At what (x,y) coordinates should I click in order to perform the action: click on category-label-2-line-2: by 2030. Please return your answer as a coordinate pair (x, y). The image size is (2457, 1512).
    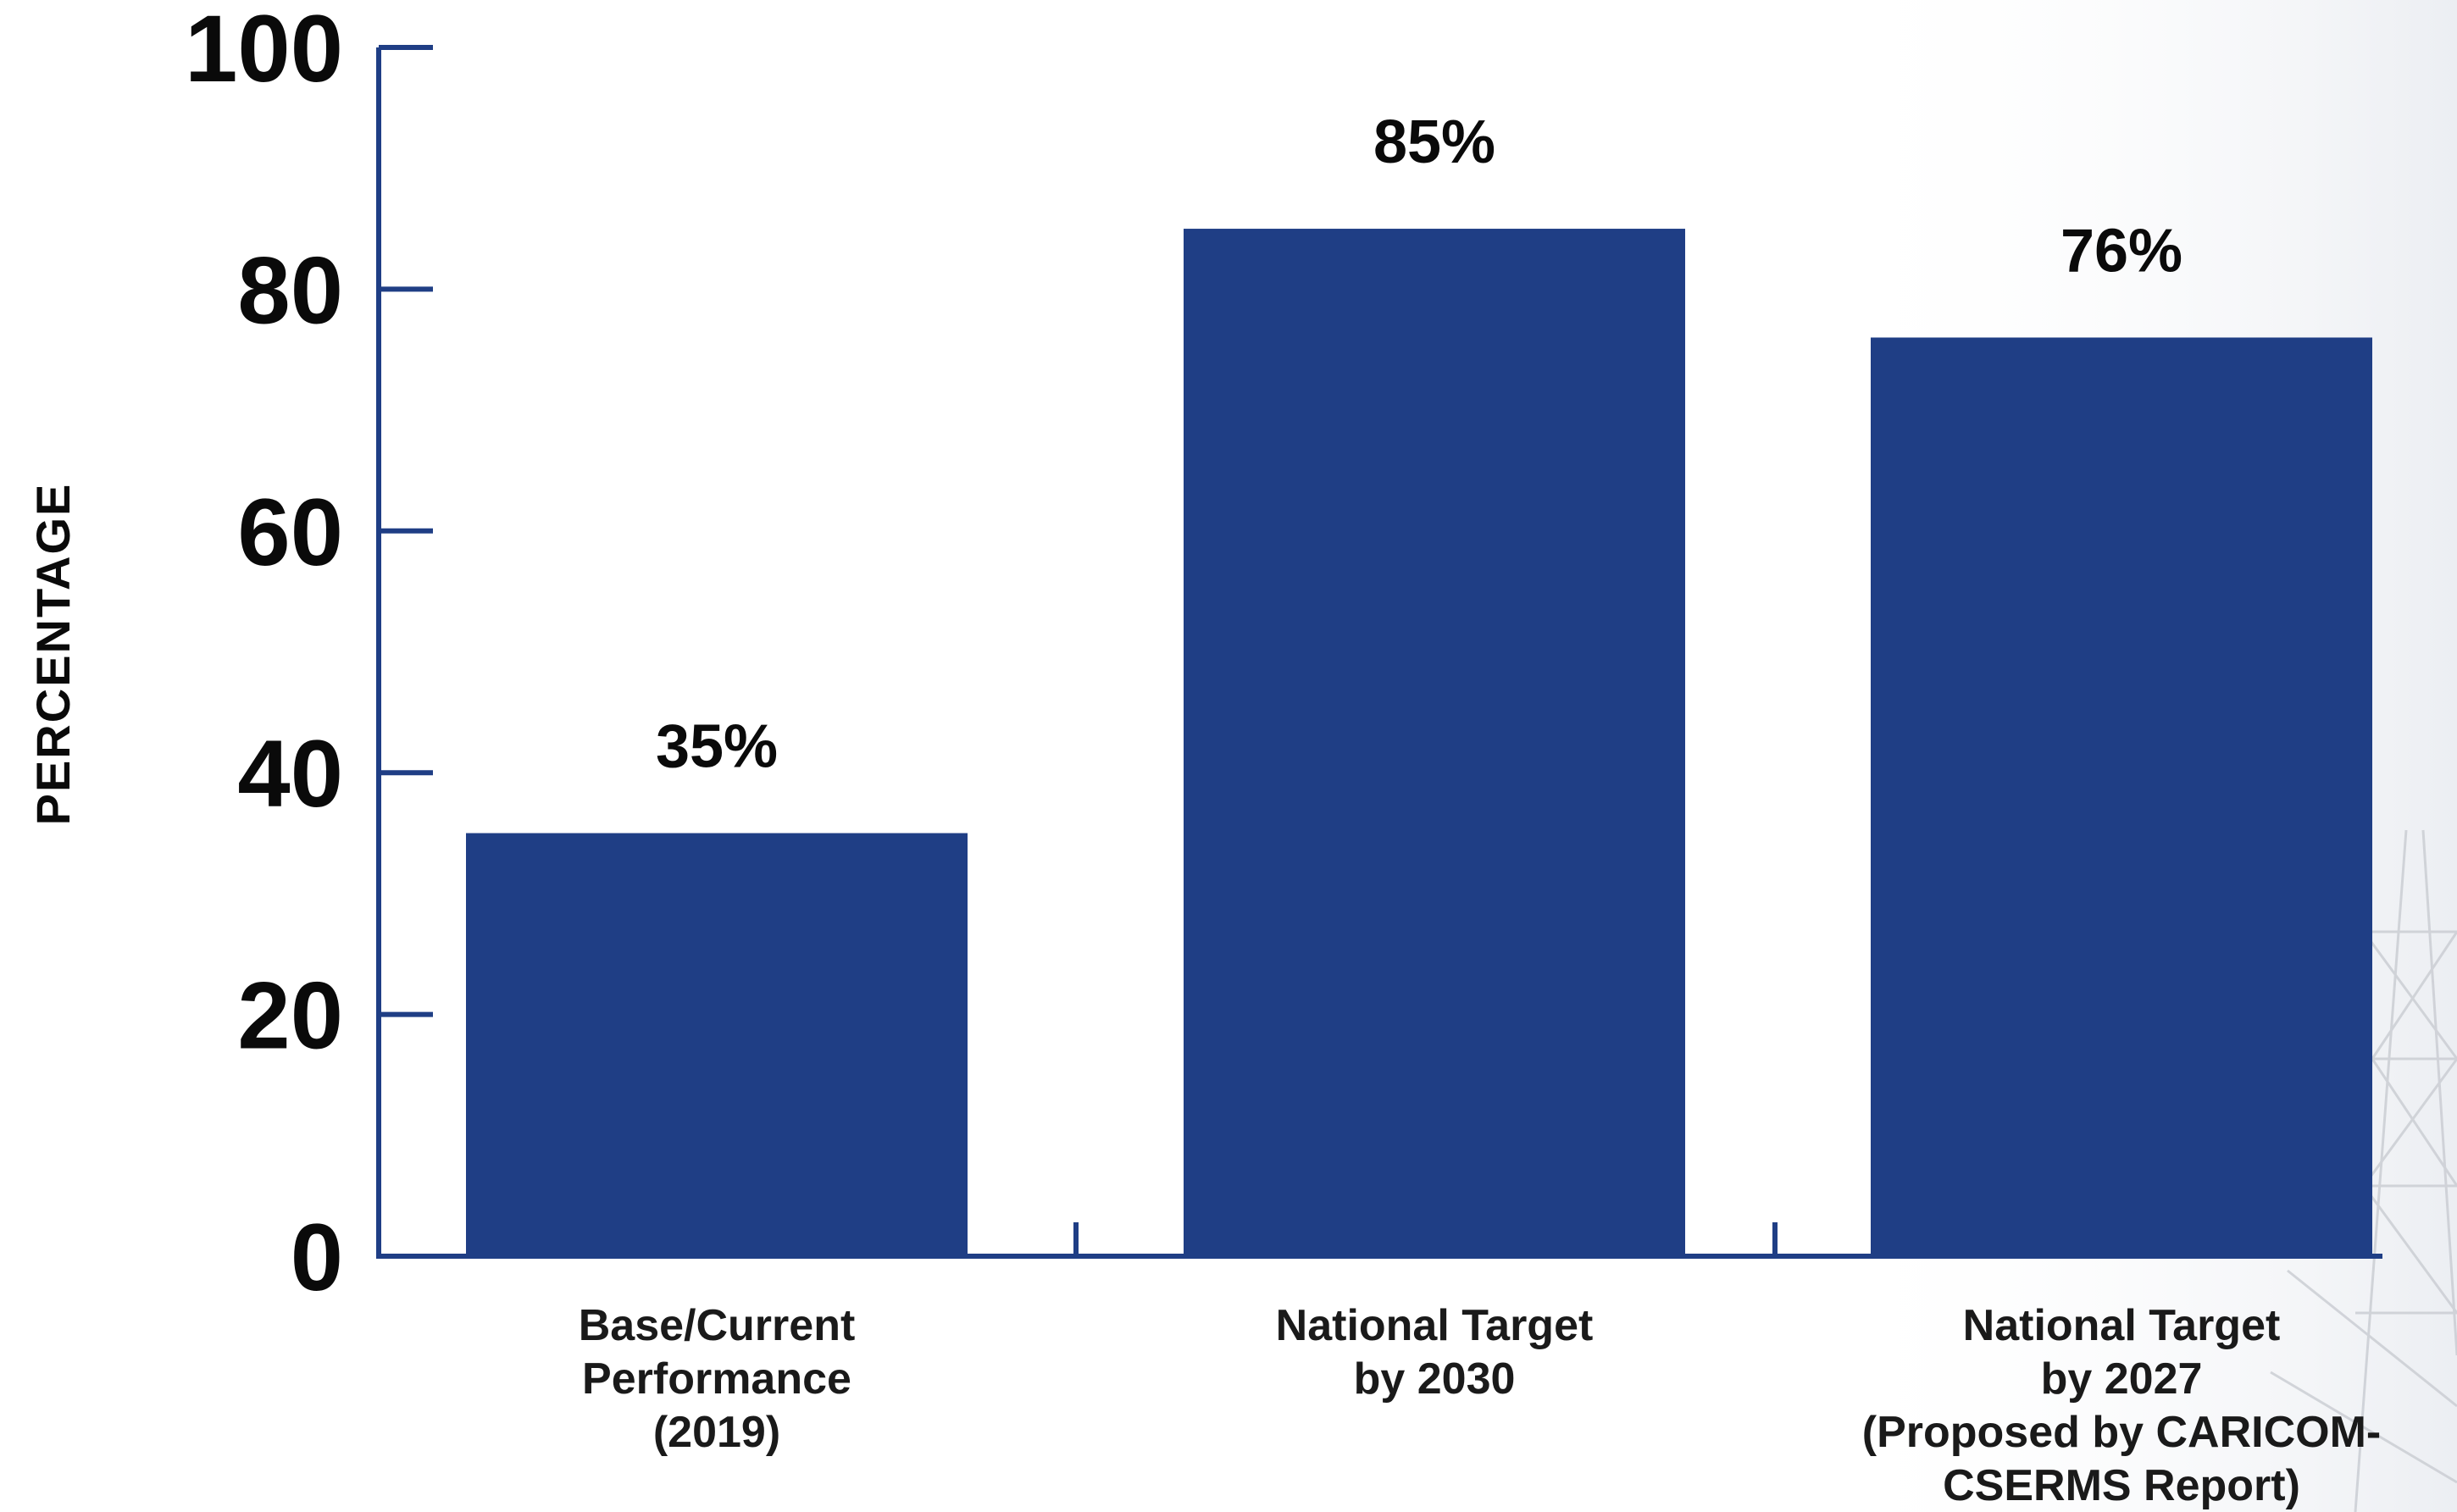
    Looking at the image, I should click on (1435, 1379).